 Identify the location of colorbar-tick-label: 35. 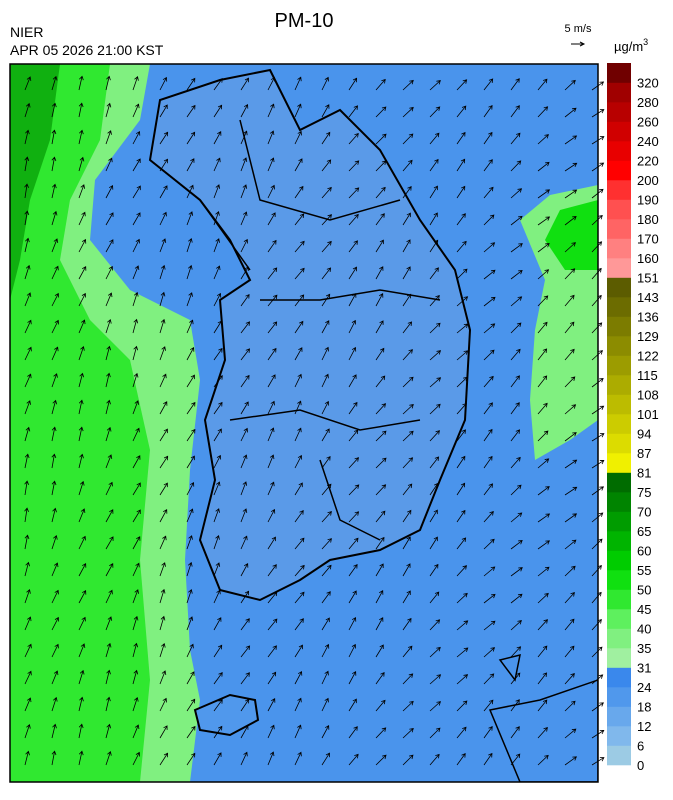
(644, 648).